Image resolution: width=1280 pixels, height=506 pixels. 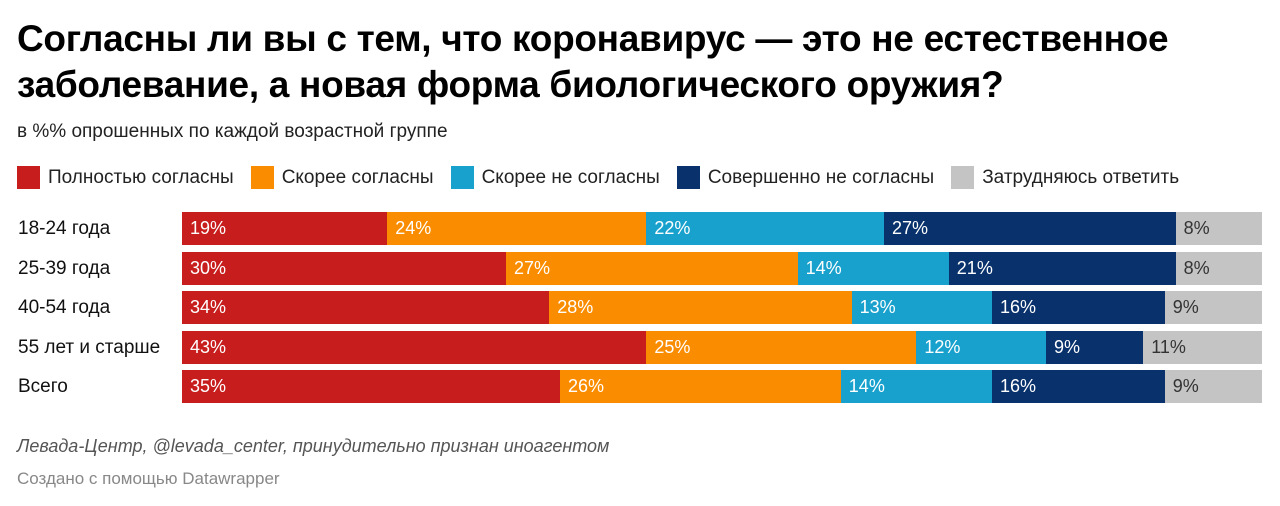 I want to click on legend-label: Совершенно не согласны, so click(x=821, y=177).